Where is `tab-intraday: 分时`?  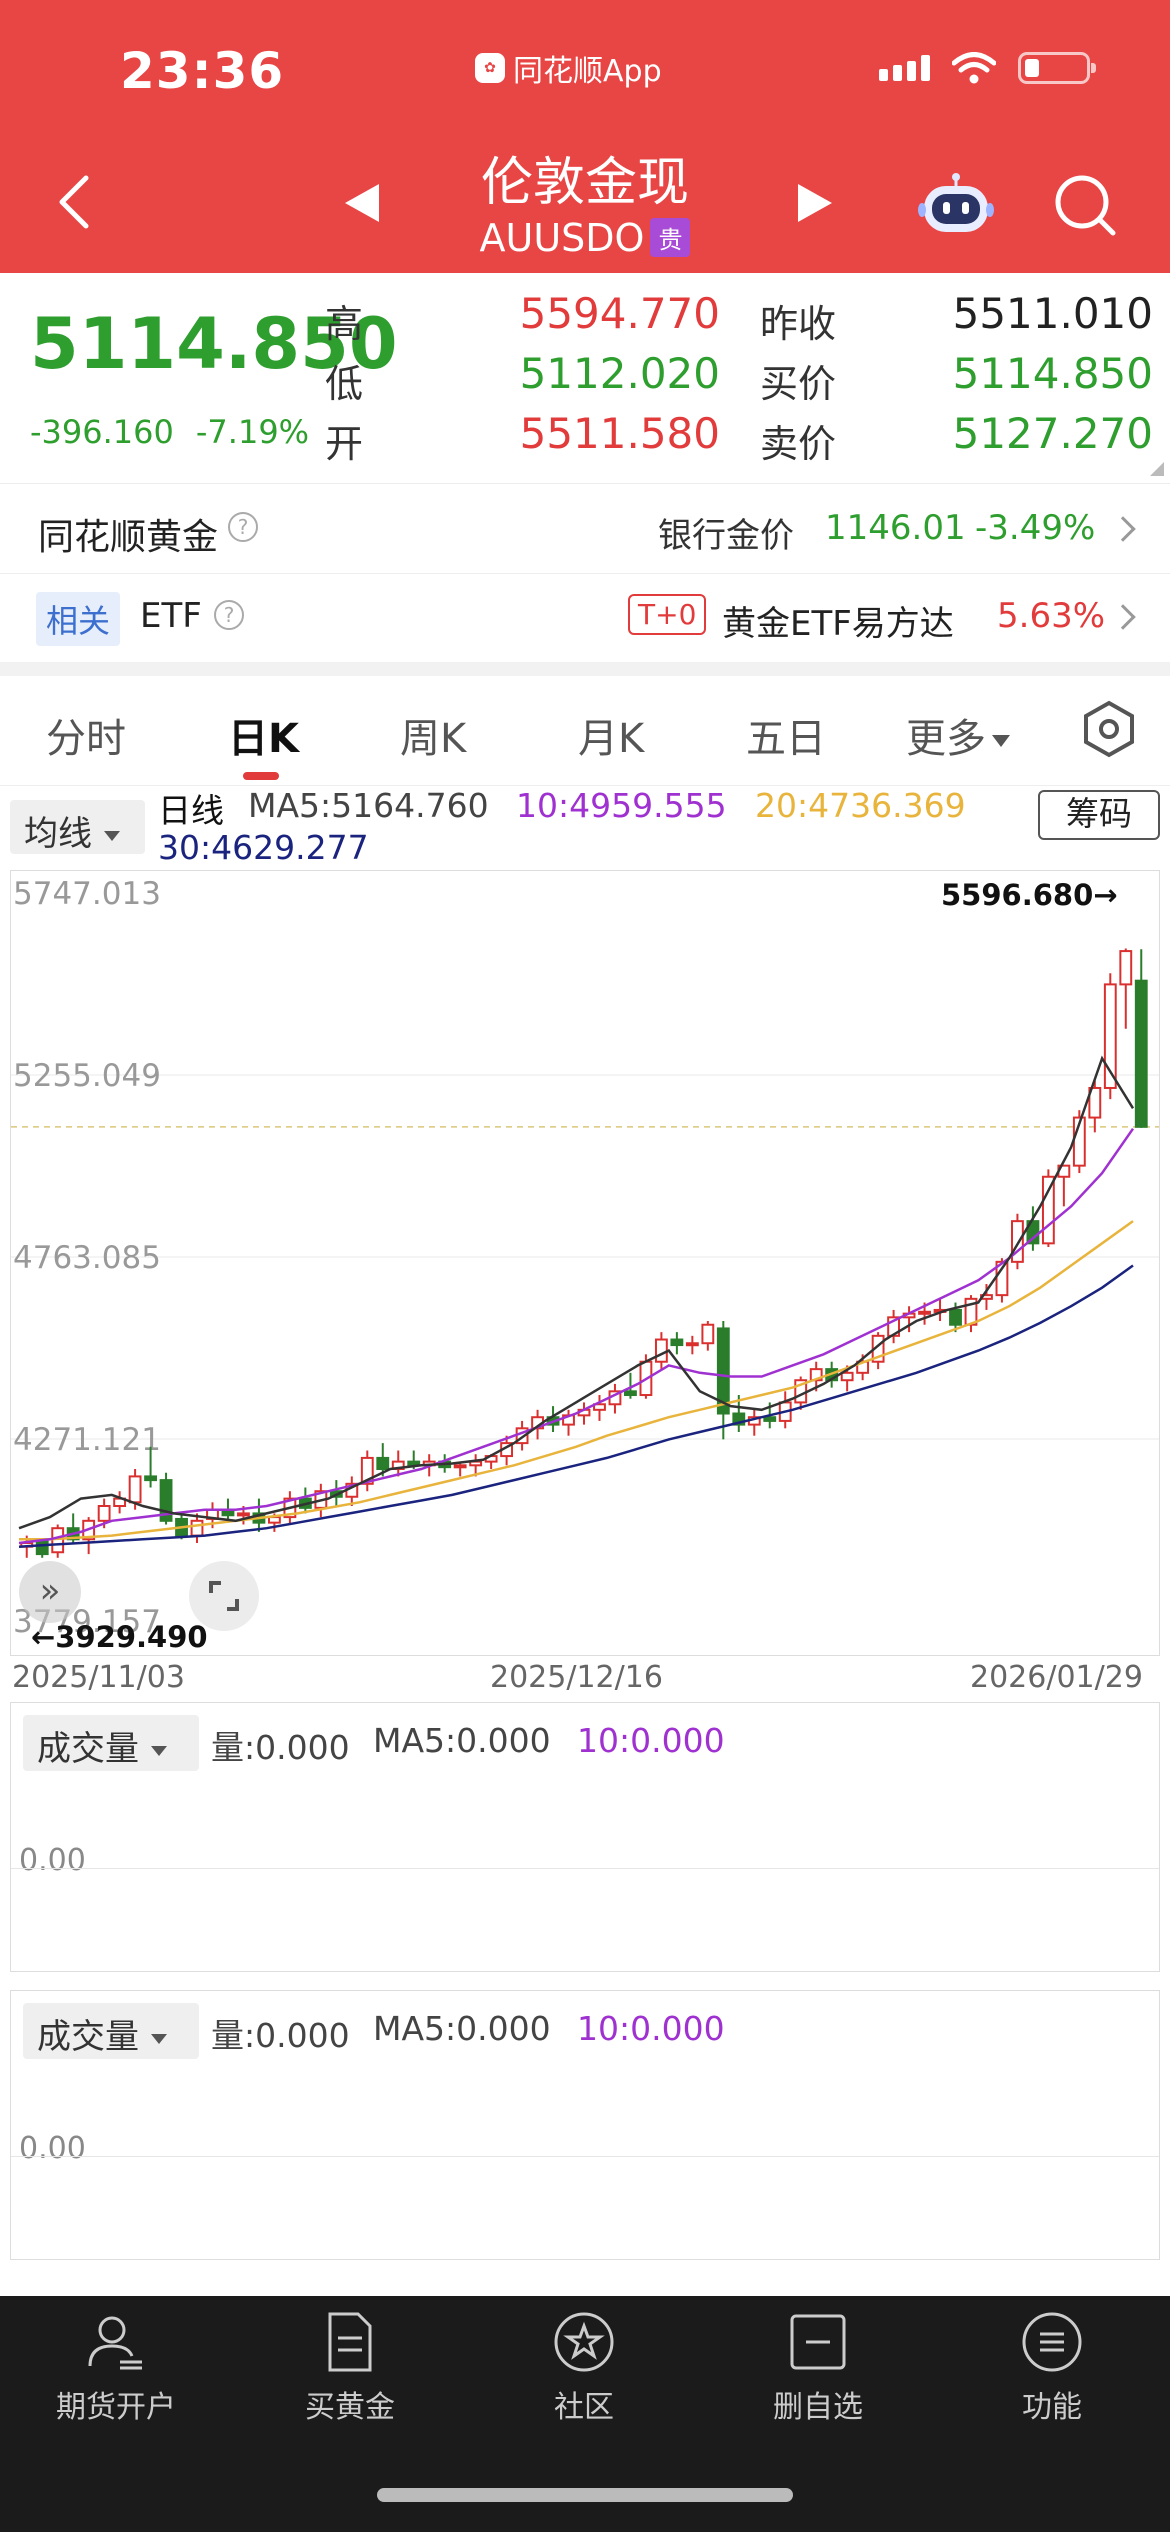
tab-intraday: 分时 is located at coordinates (86, 739).